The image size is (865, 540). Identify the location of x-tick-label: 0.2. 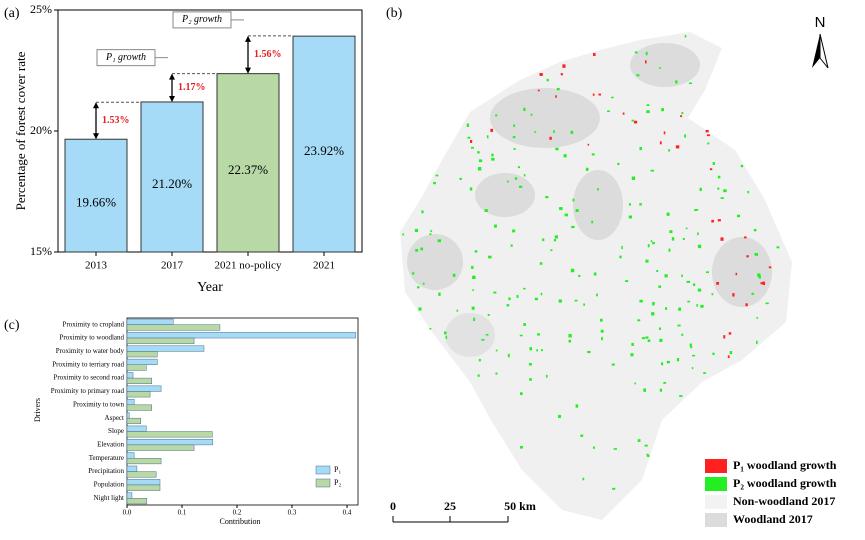
(237, 513).